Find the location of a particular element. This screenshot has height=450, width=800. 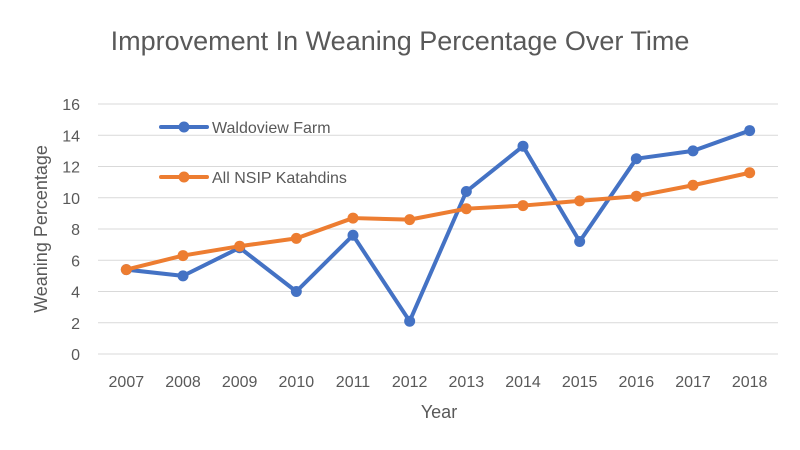

x-tick-label: 2008 is located at coordinates (183, 382).